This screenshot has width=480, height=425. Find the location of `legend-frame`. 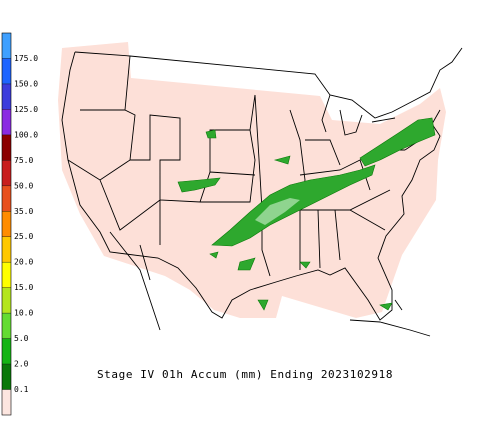

legend-frame is located at coordinates (6, 224).